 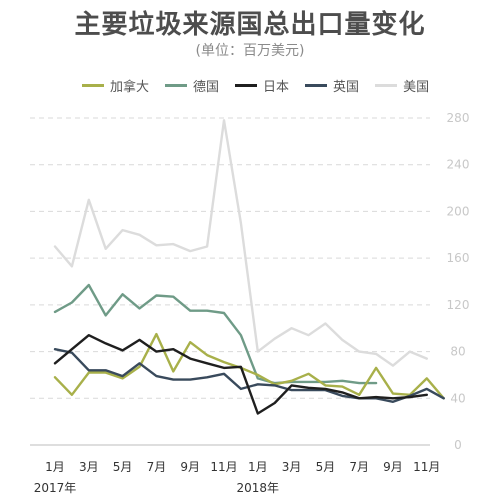 I want to click on legend-item-japan: 日本, so click(x=262, y=85).